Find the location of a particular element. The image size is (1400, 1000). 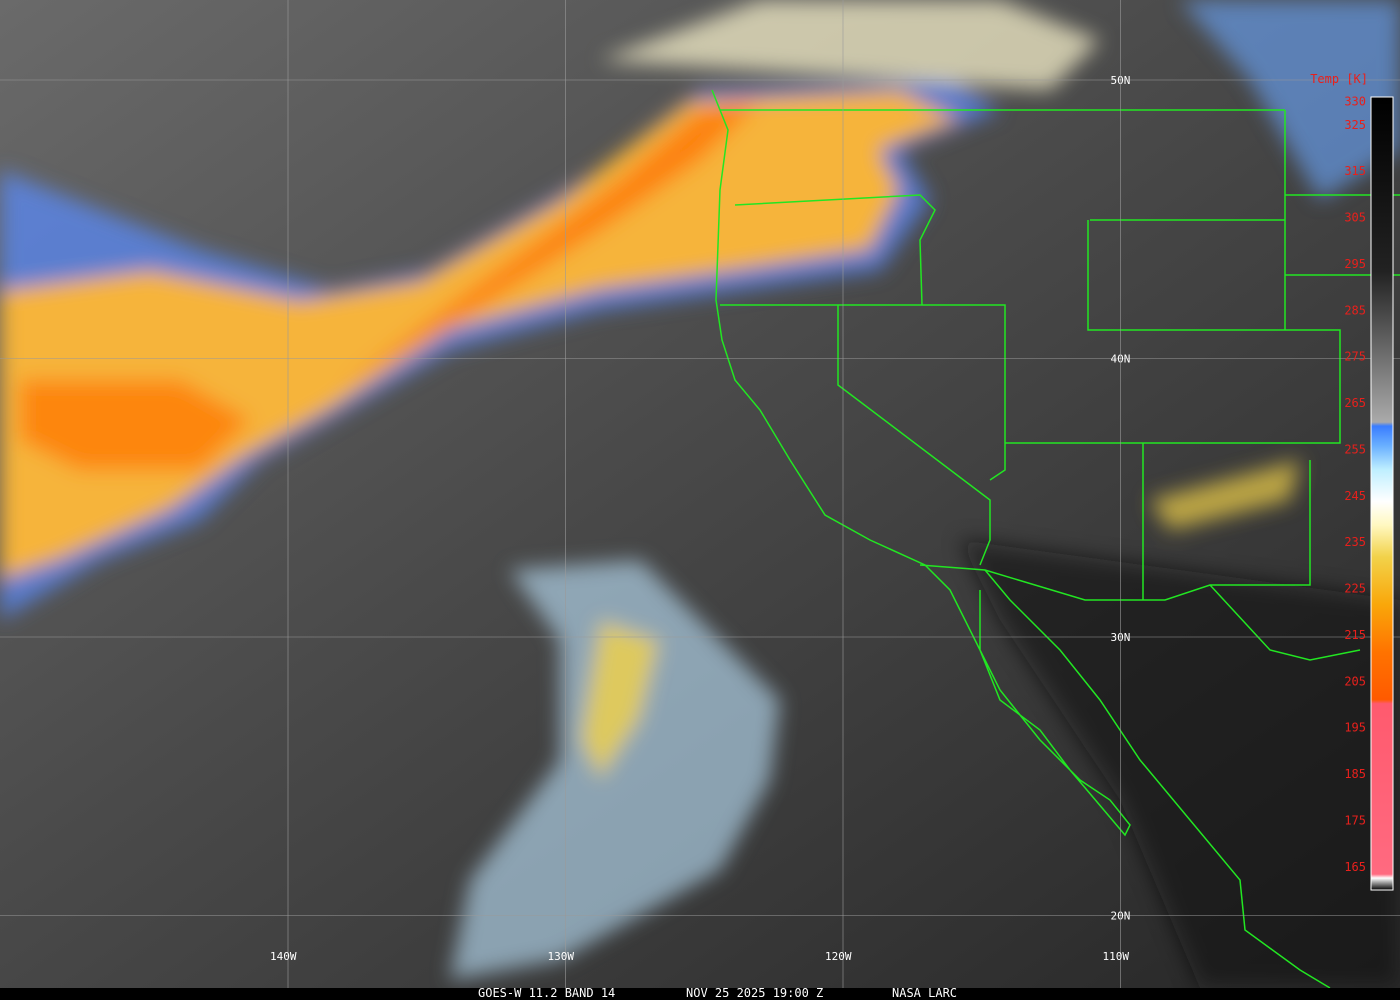

longitude-label: 120W is located at coordinates (838, 956).